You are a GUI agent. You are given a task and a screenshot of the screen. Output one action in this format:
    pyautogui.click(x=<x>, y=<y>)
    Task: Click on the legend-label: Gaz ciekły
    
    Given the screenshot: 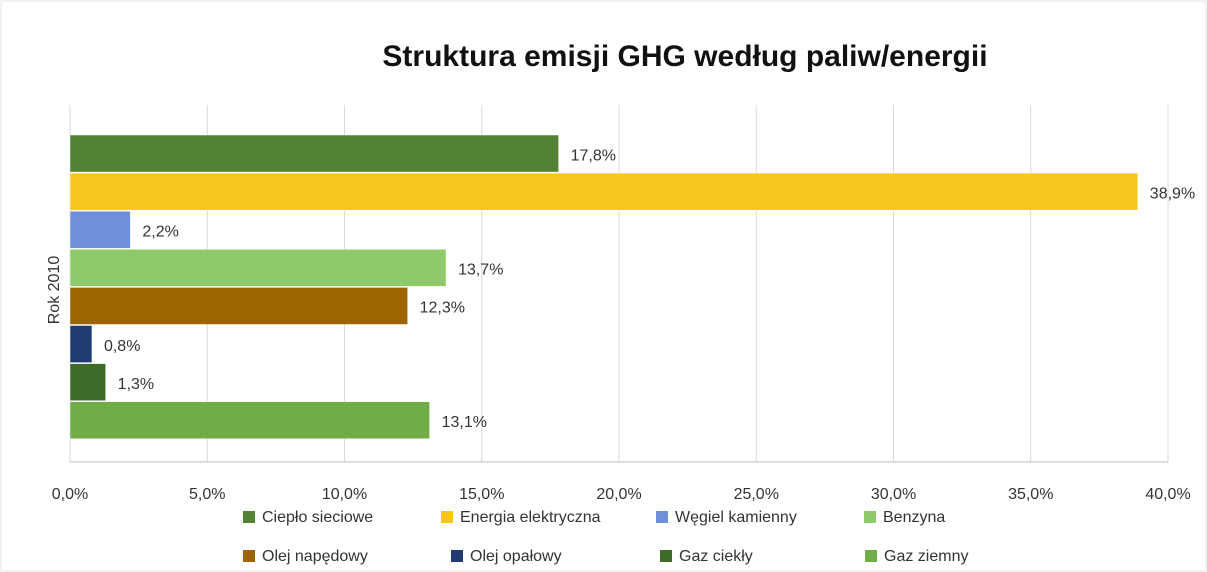 What is the action you would take?
    pyautogui.click(x=716, y=556)
    